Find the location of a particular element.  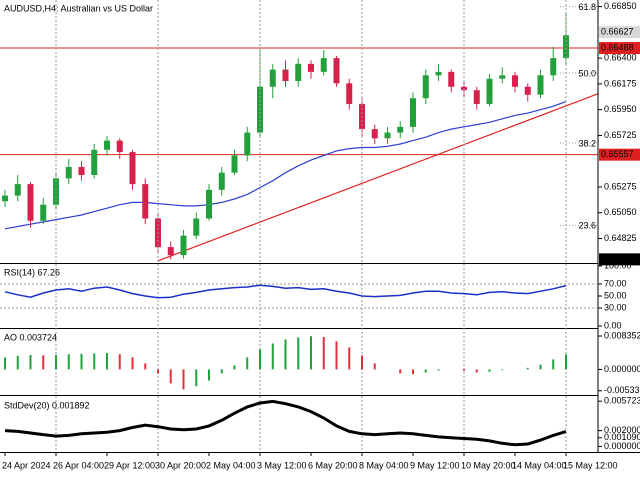

y-tick-label: 0.65950 is located at coordinates (620, 109).